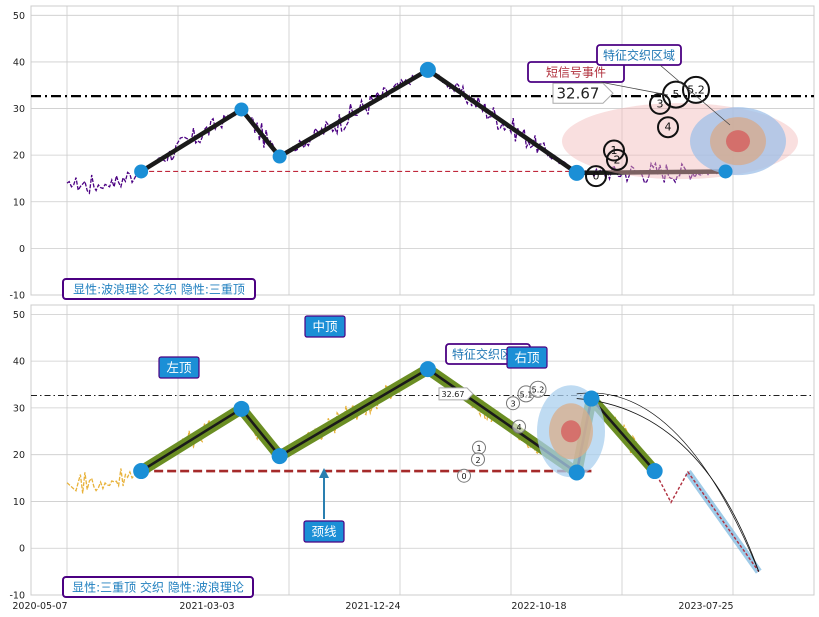 The width and height of the screenshot is (819, 617). Describe the element at coordinates (707, 521) in the screenshot. I see `projection-line` at that location.